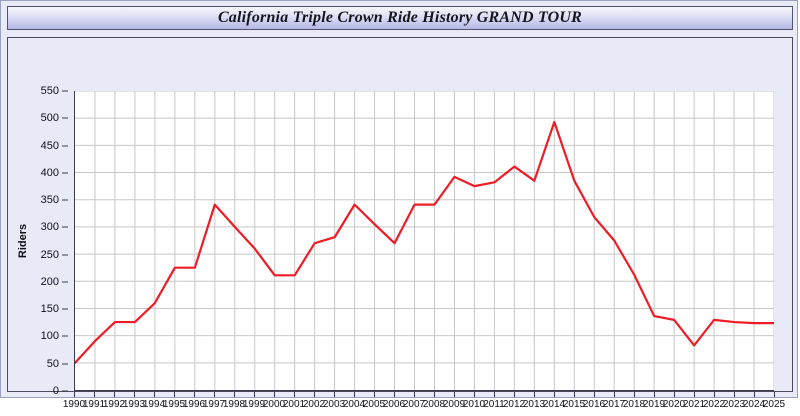 The height and width of the screenshot is (416, 800). Describe the element at coordinates (234, 404) in the screenshot. I see `x-tick-label: 1998` at that location.